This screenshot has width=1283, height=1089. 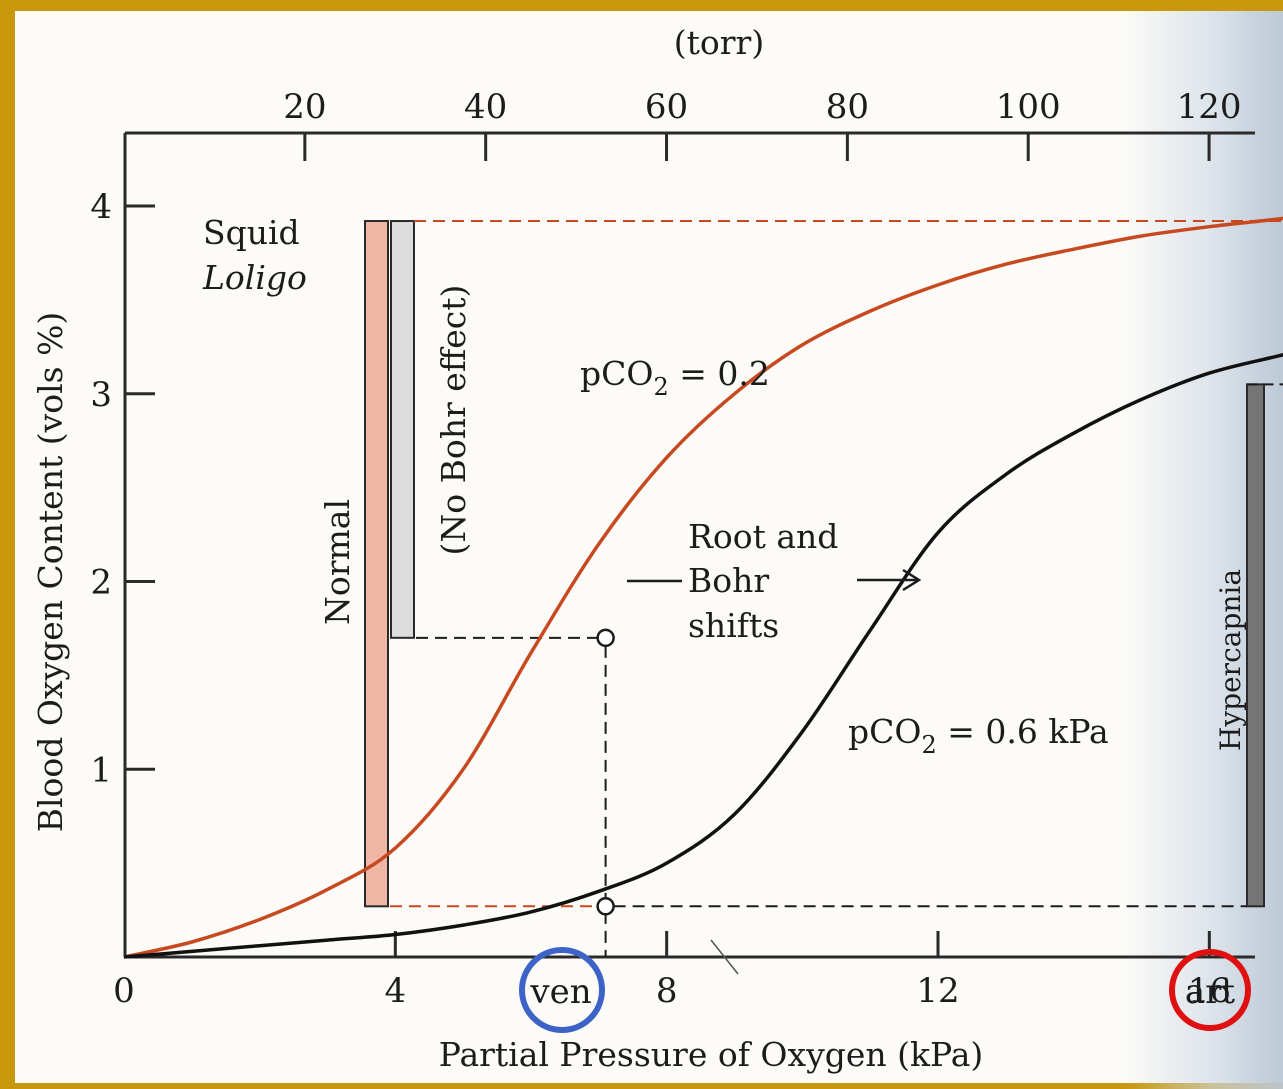 I want to click on series-label-pco2-0-2-tail: = 0.2, so click(x=719, y=373).